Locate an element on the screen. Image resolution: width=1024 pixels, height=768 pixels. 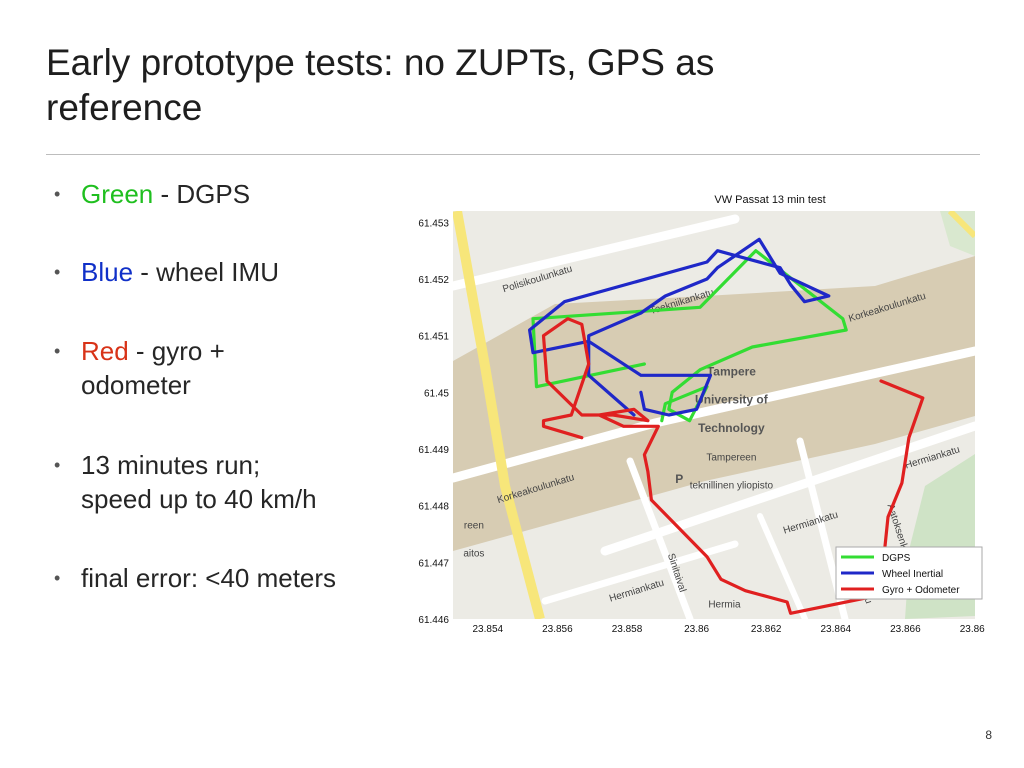
y-tick-label: 61.451 is located at coordinates (433, 337).